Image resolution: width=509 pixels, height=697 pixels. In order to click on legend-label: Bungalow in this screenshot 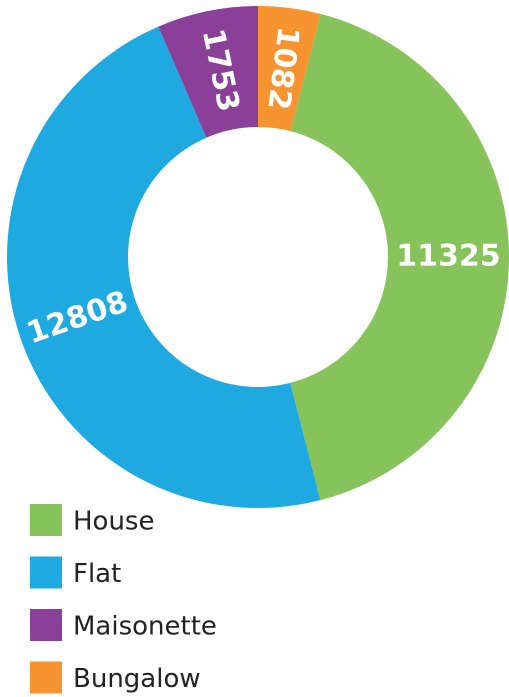, I will do `click(137, 679)`.